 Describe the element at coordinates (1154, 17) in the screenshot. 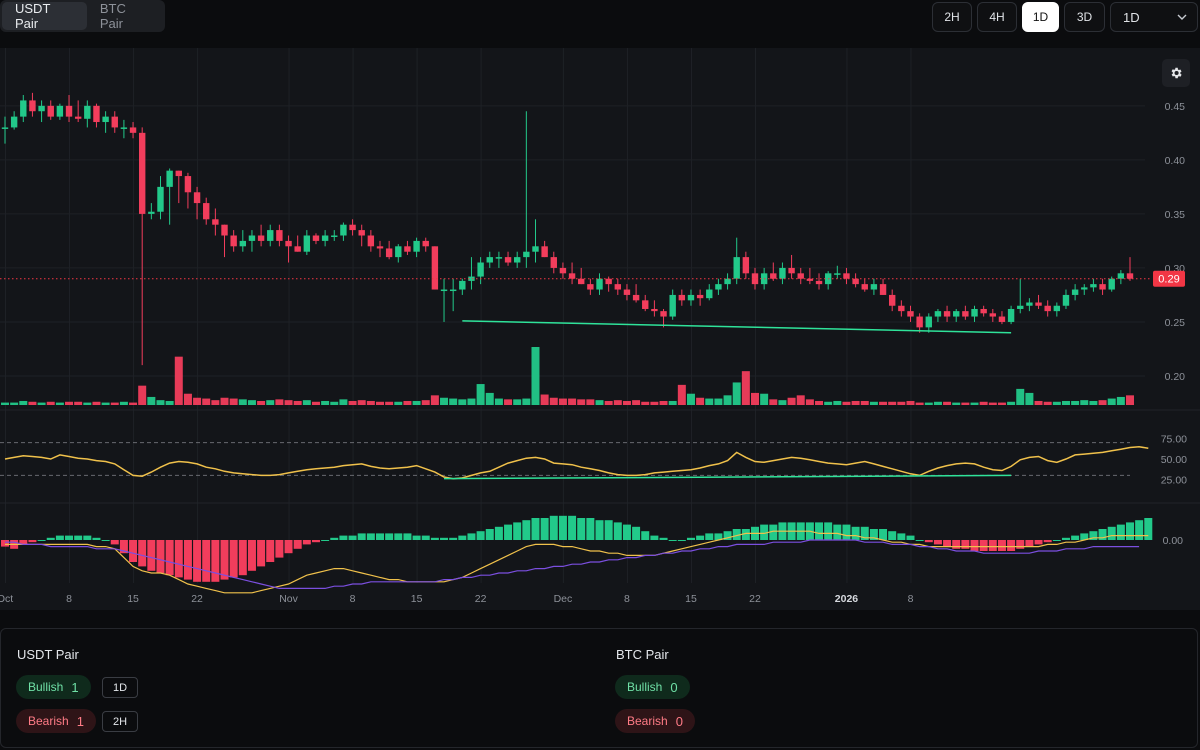

I see `interval-select: 1D` at that location.